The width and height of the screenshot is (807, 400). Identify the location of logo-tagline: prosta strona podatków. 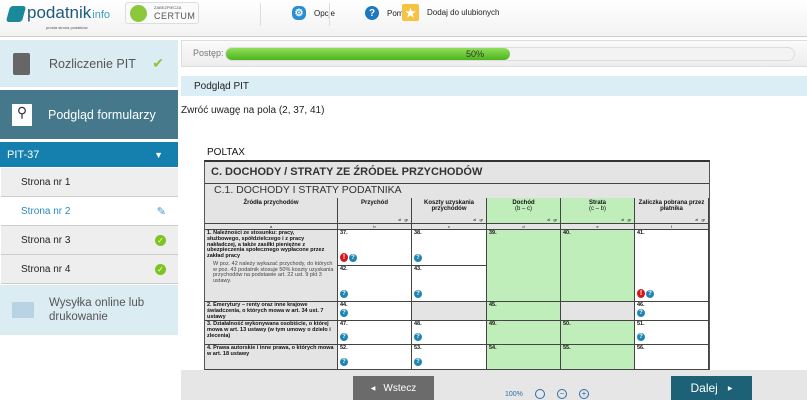
(67, 27).